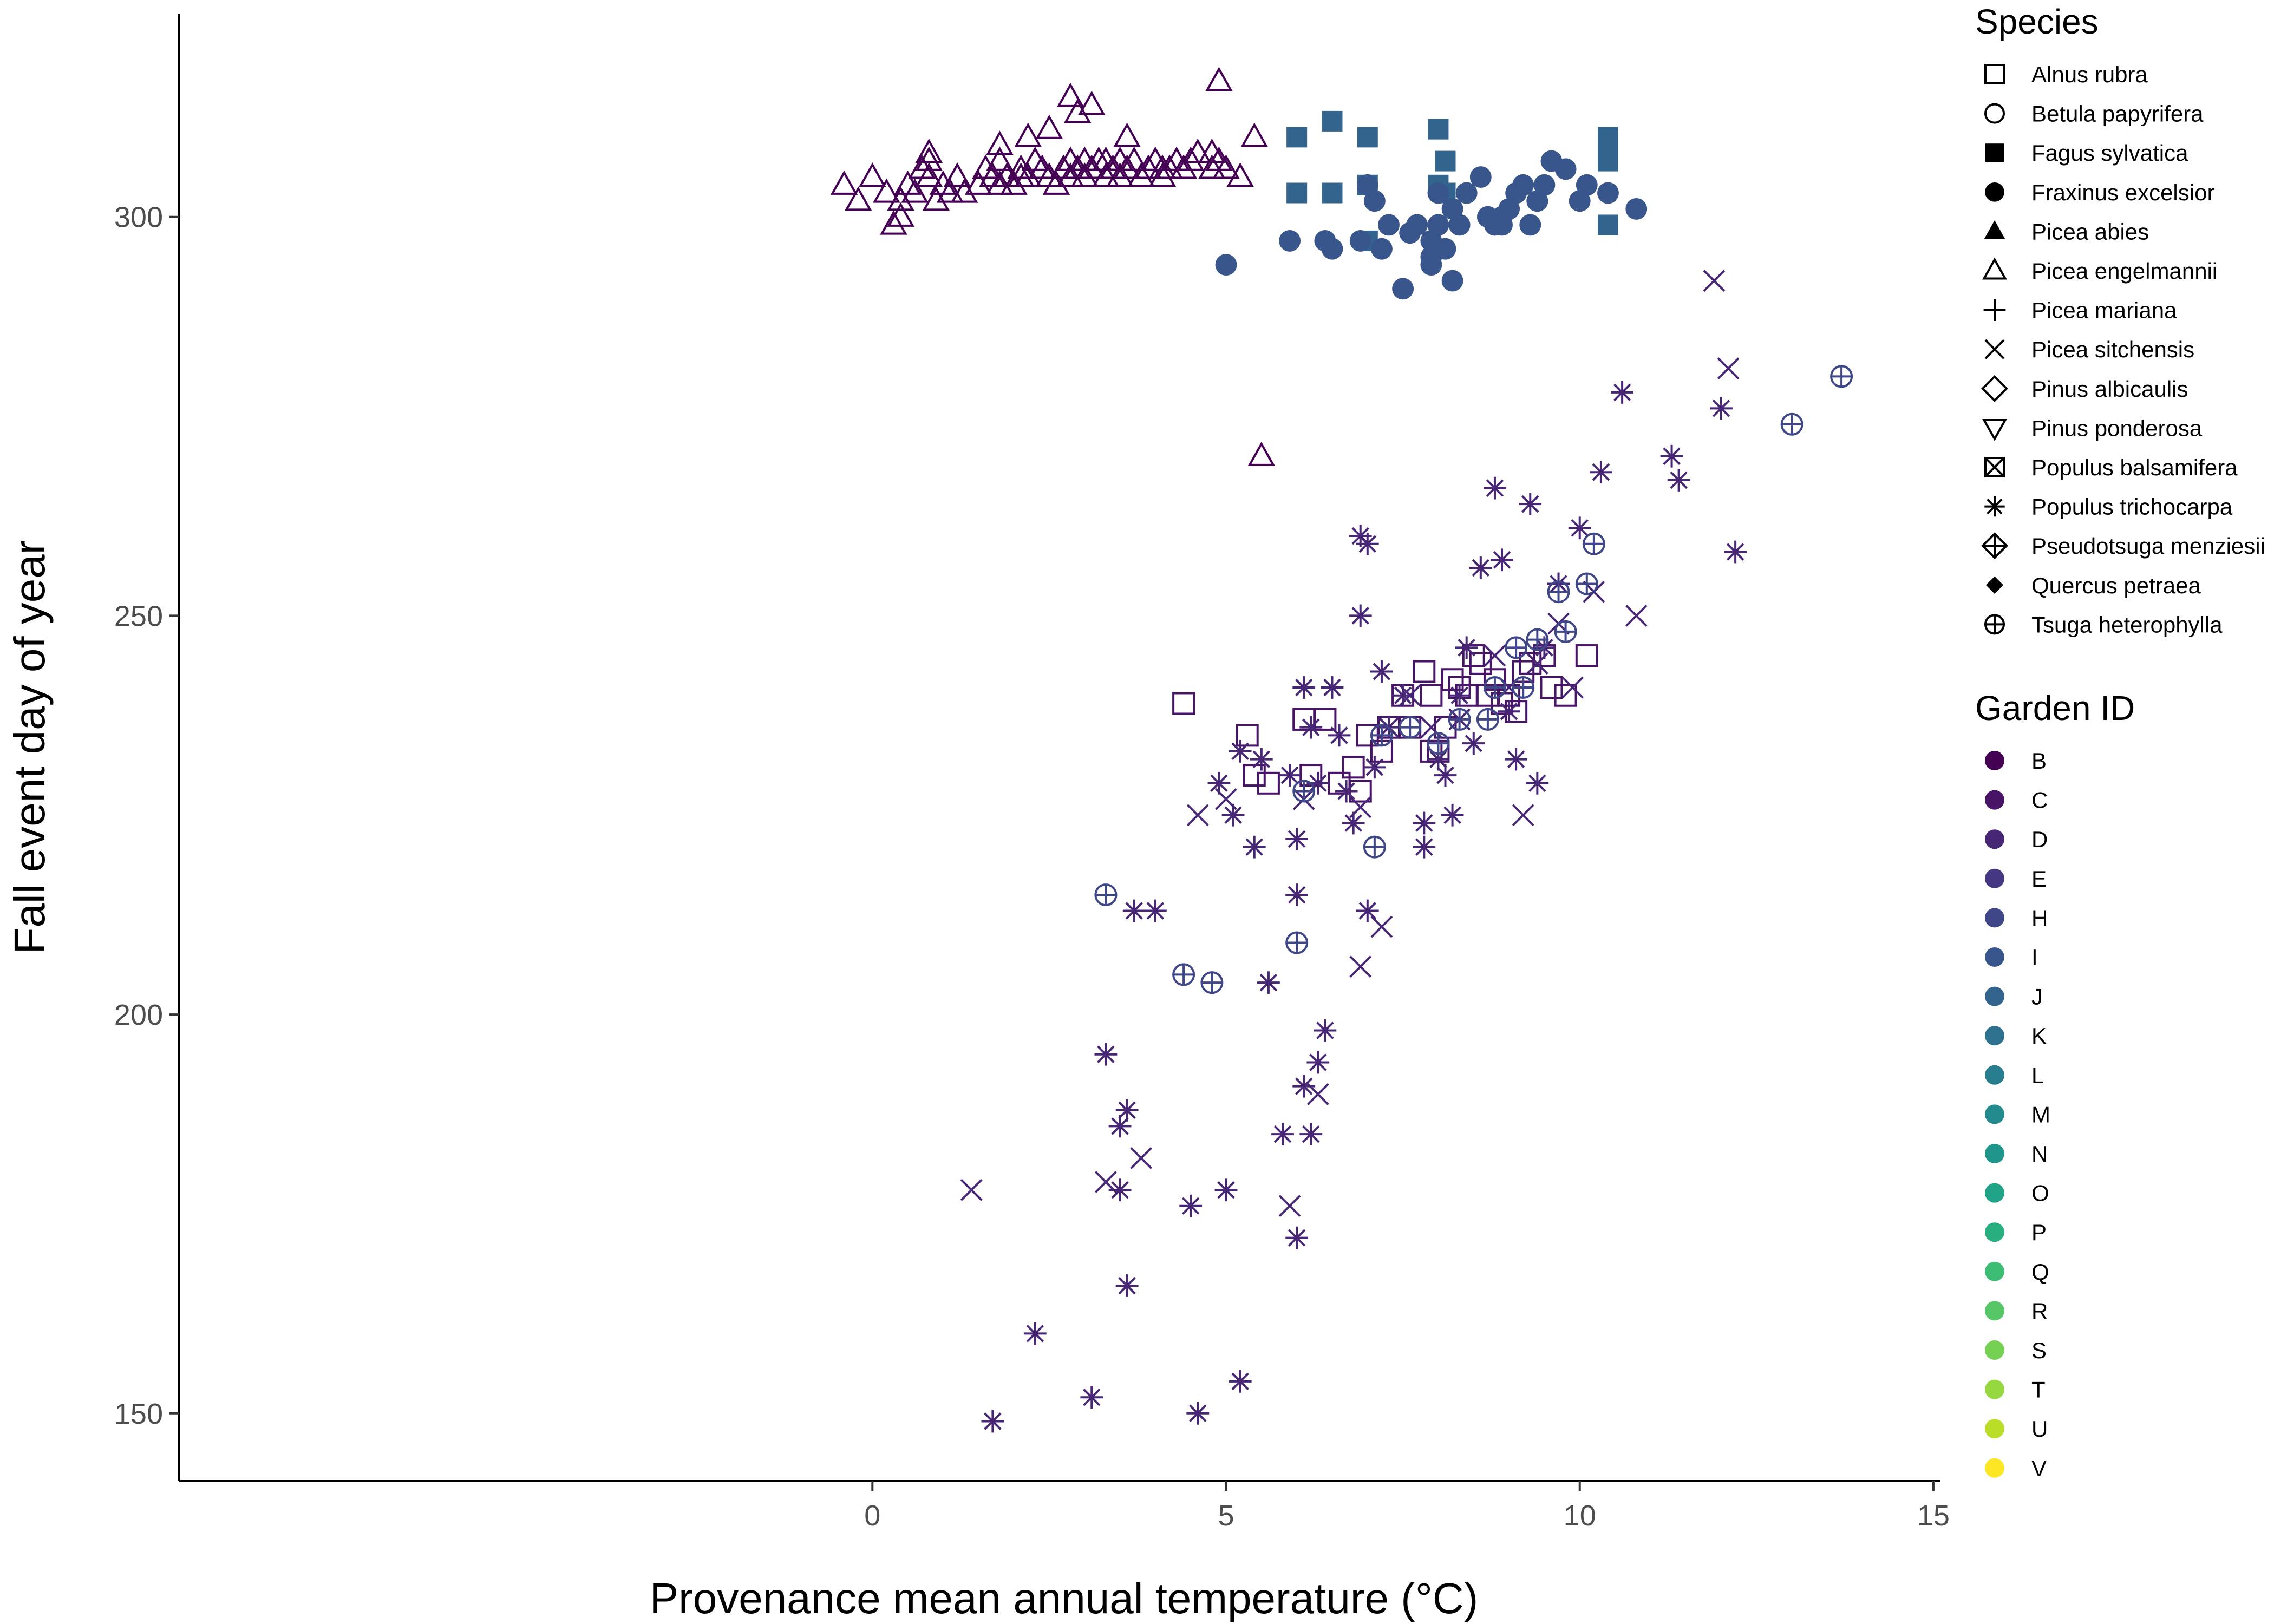  What do you see at coordinates (147, 815) in the screenshot?
I see `y-axis-ticks: 150 200 250 300` at bounding box center [147, 815].